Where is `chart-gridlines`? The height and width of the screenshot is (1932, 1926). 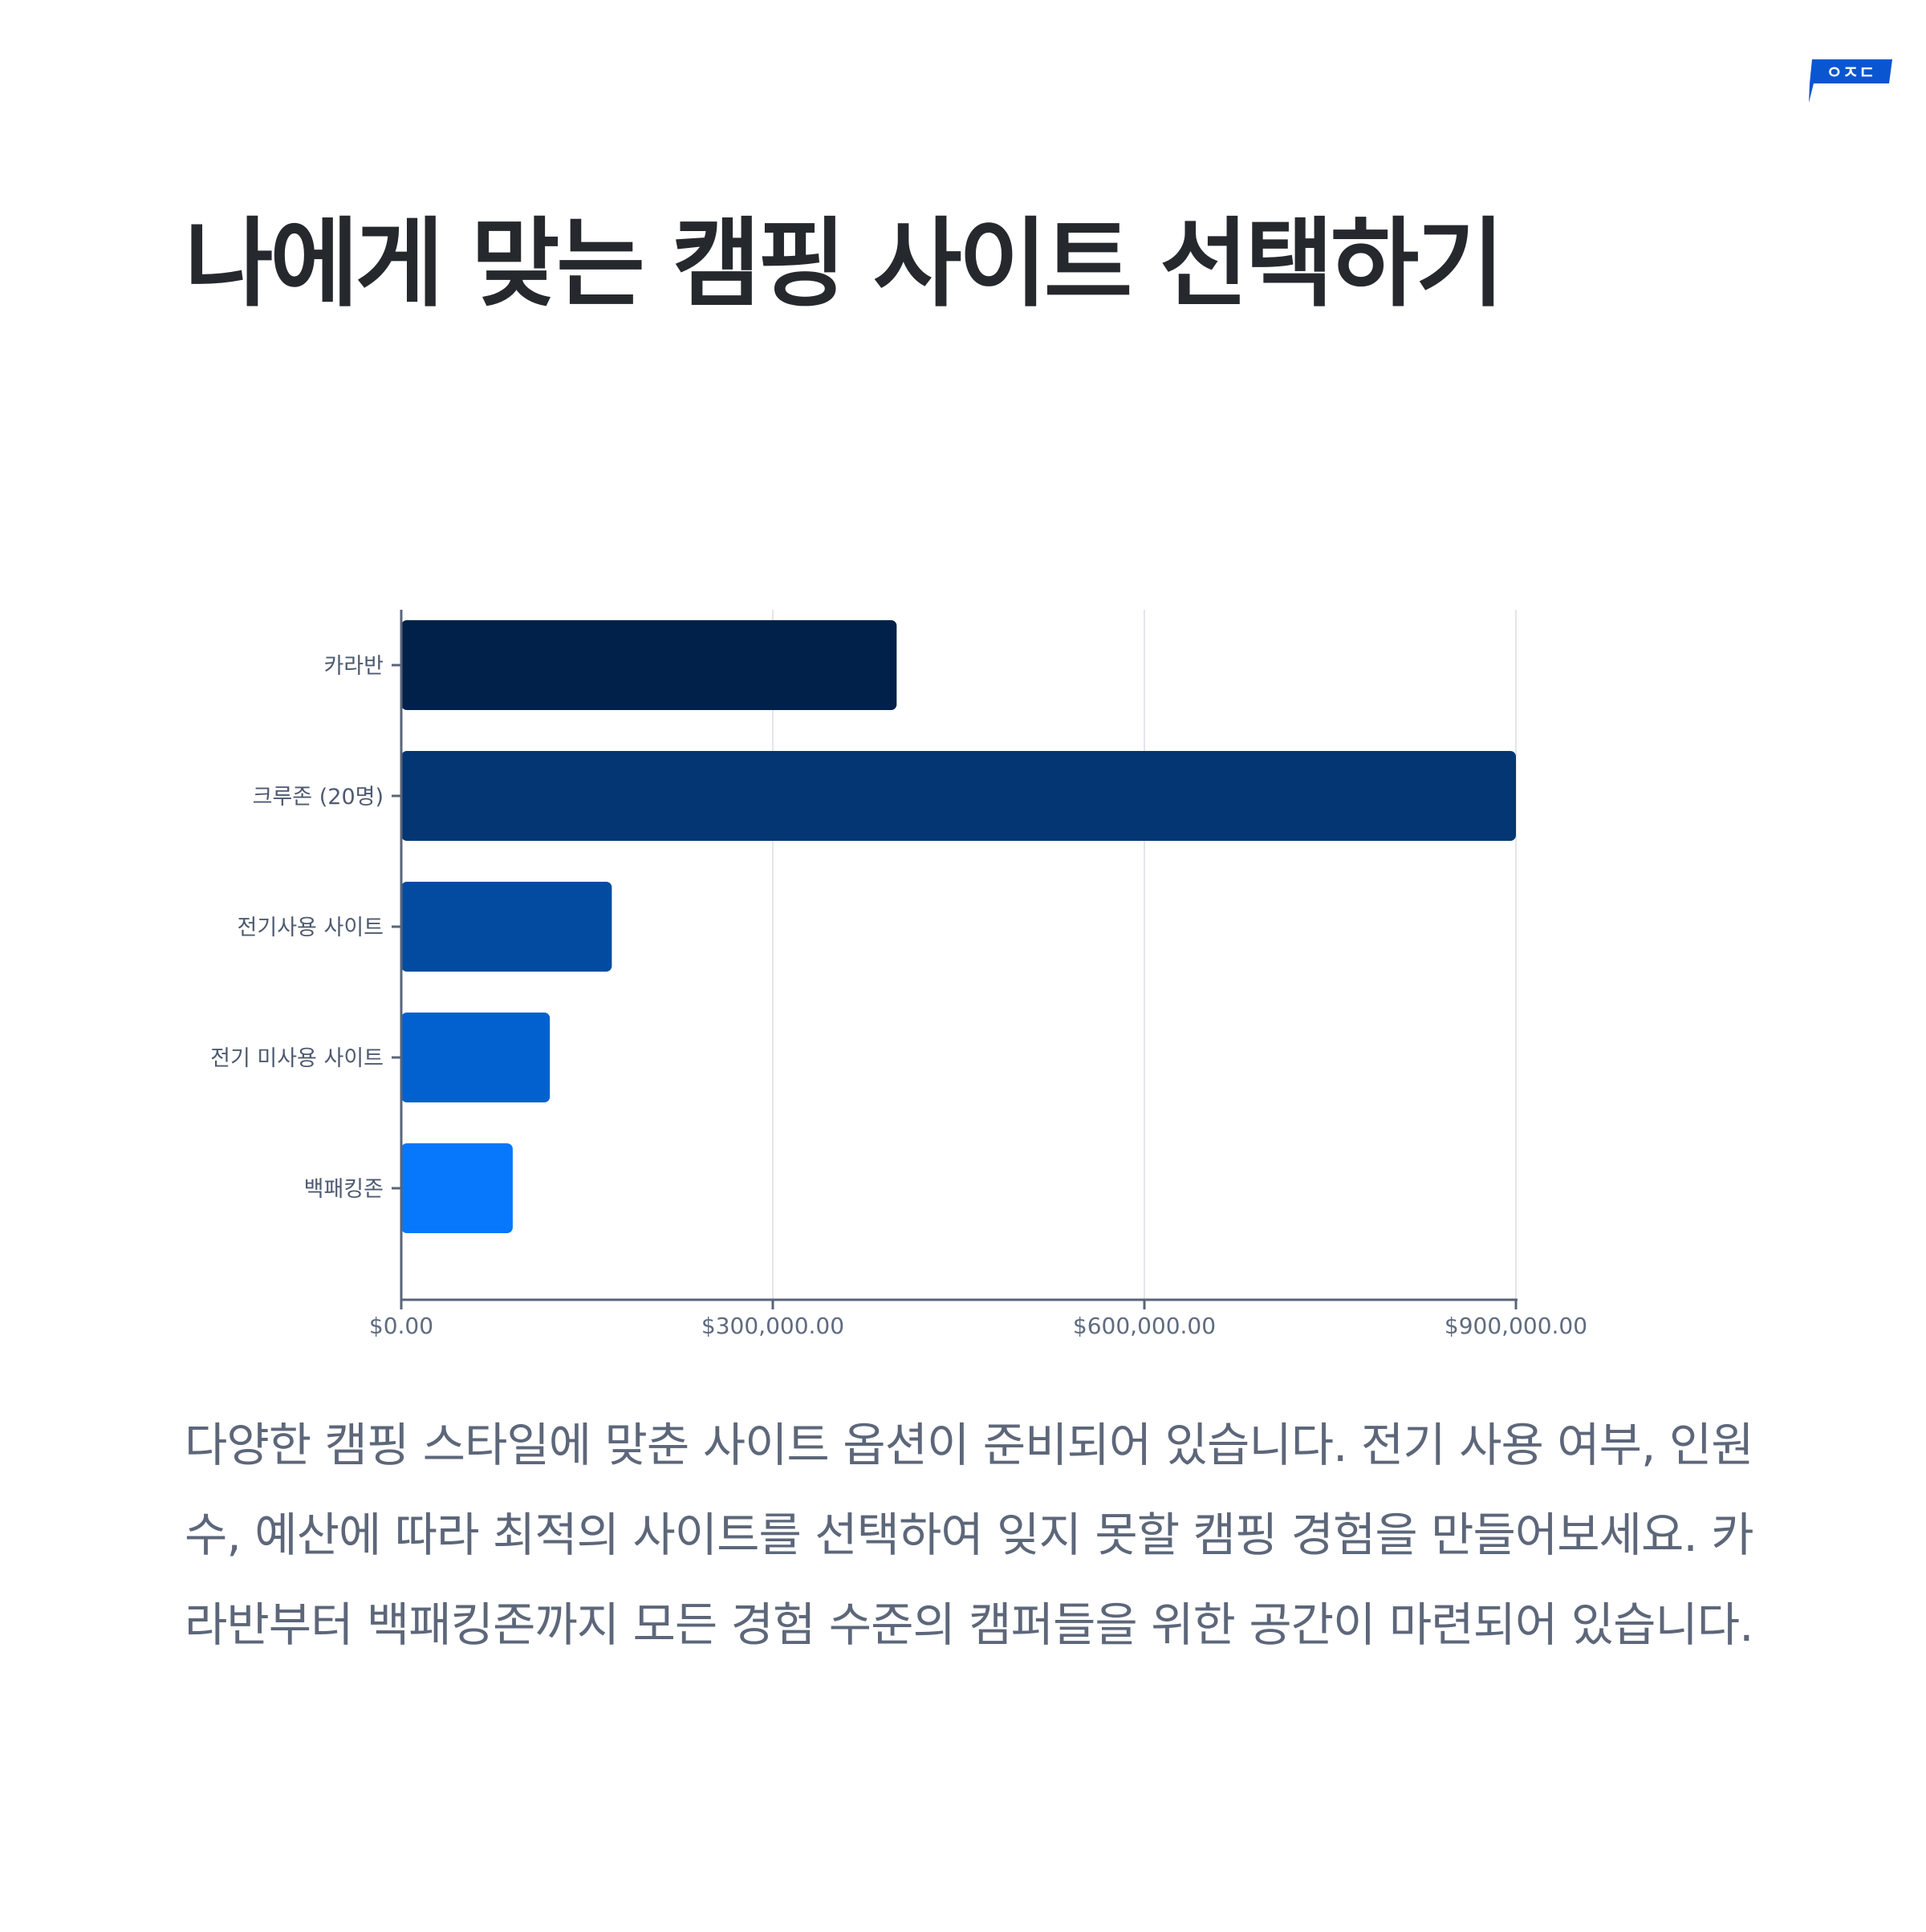
chart-gridlines is located at coordinates (1144, 955).